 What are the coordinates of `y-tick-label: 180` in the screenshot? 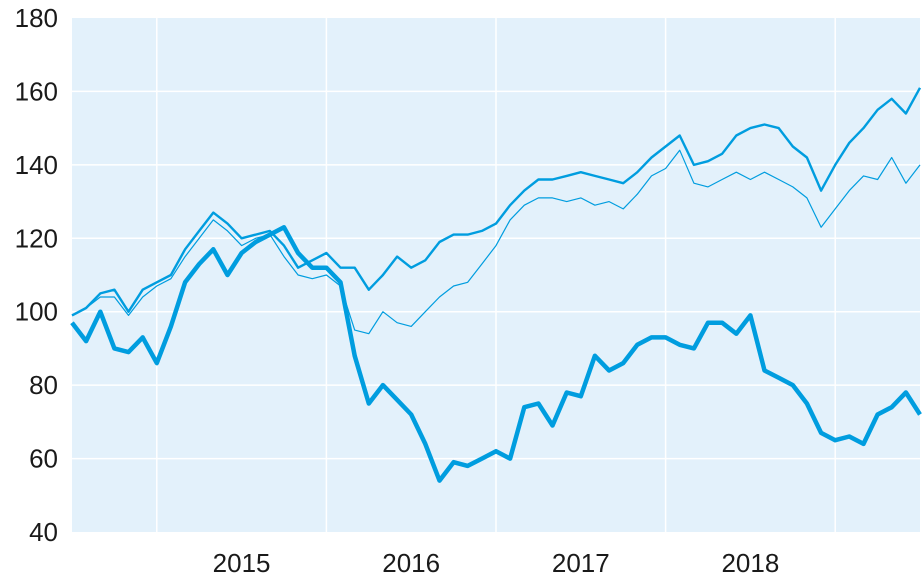 It's located at (36, 18).